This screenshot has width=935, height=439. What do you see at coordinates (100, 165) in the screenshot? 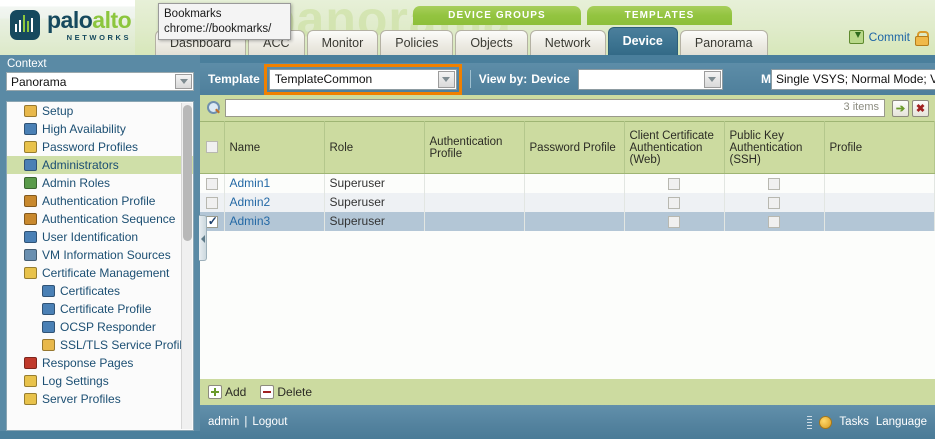
I see `sidebar-item-administrators: Administrators` at bounding box center [100, 165].